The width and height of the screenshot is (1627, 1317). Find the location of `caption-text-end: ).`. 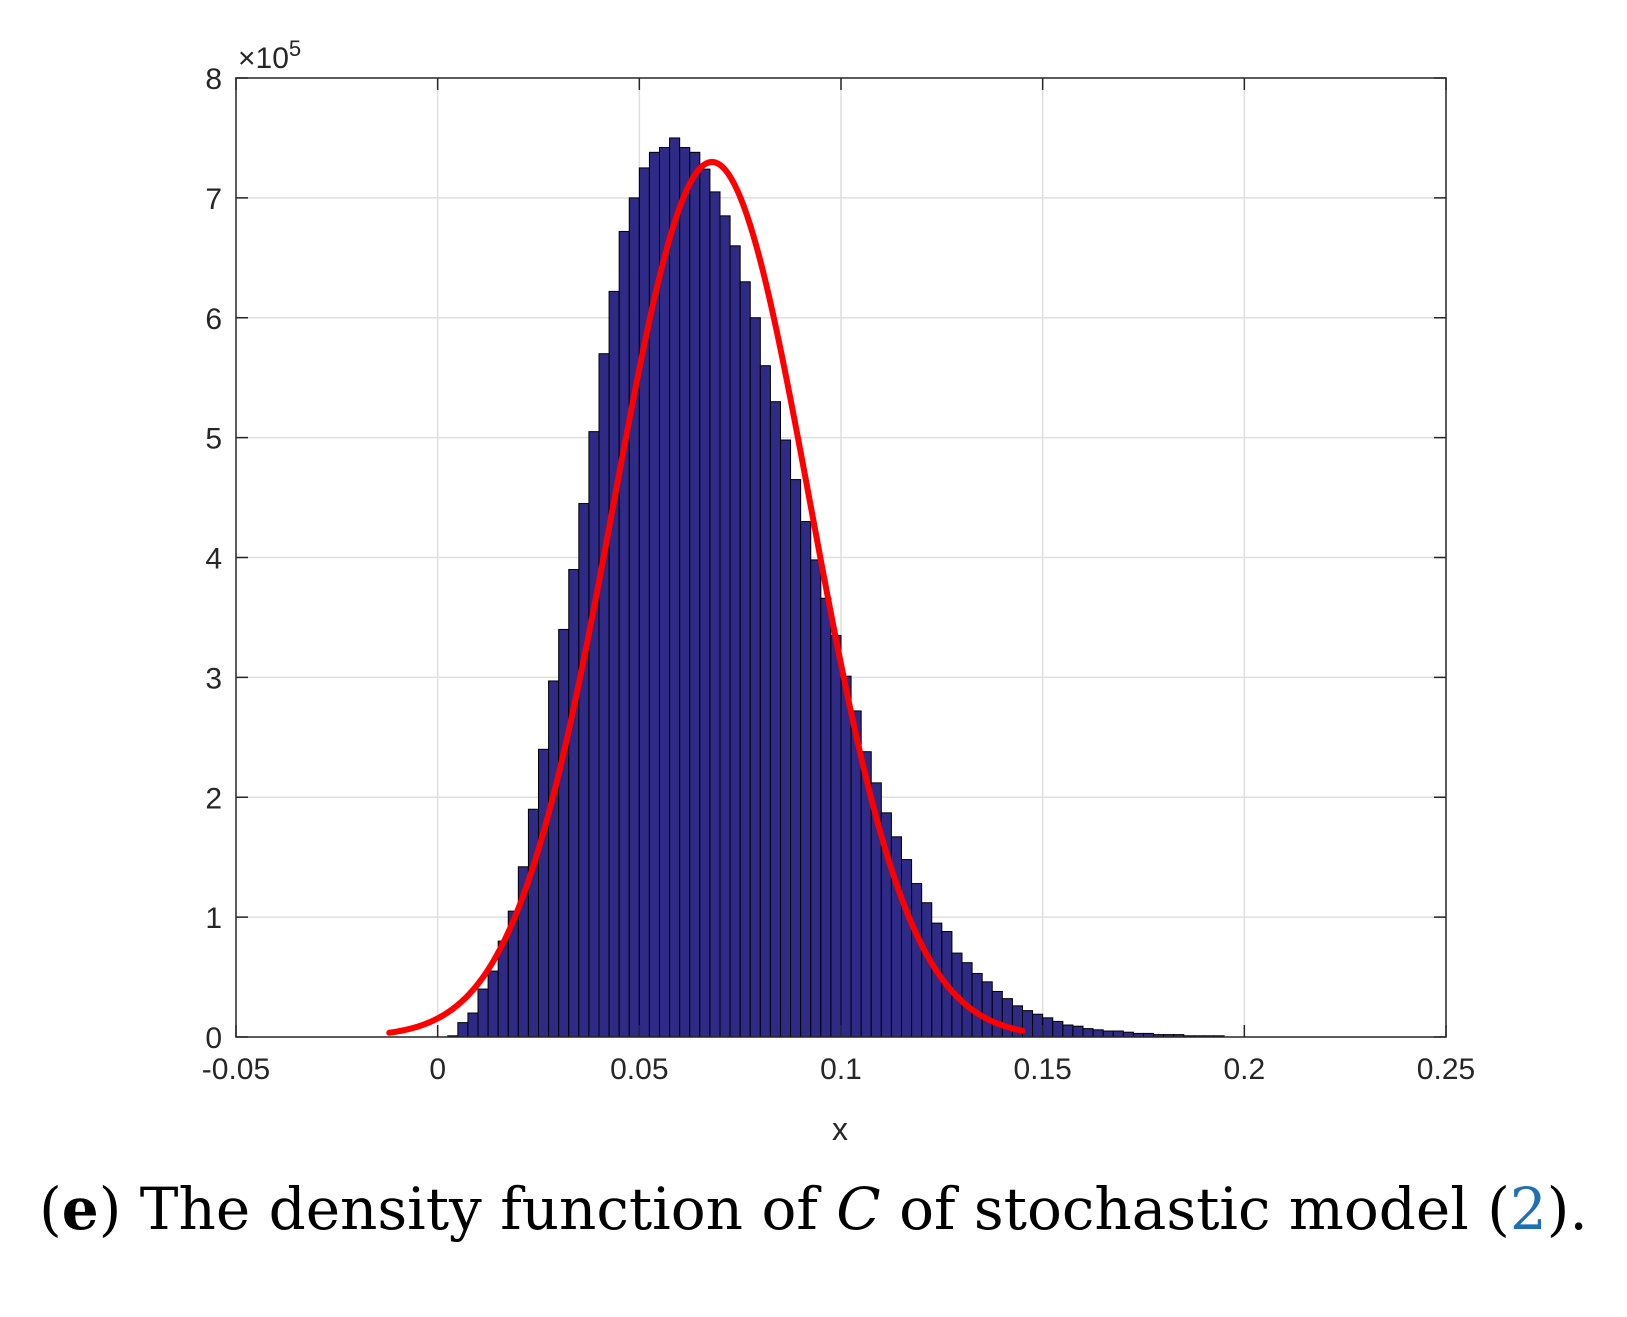

caption-text-end: ). is located at coordinates (1567, 1209).